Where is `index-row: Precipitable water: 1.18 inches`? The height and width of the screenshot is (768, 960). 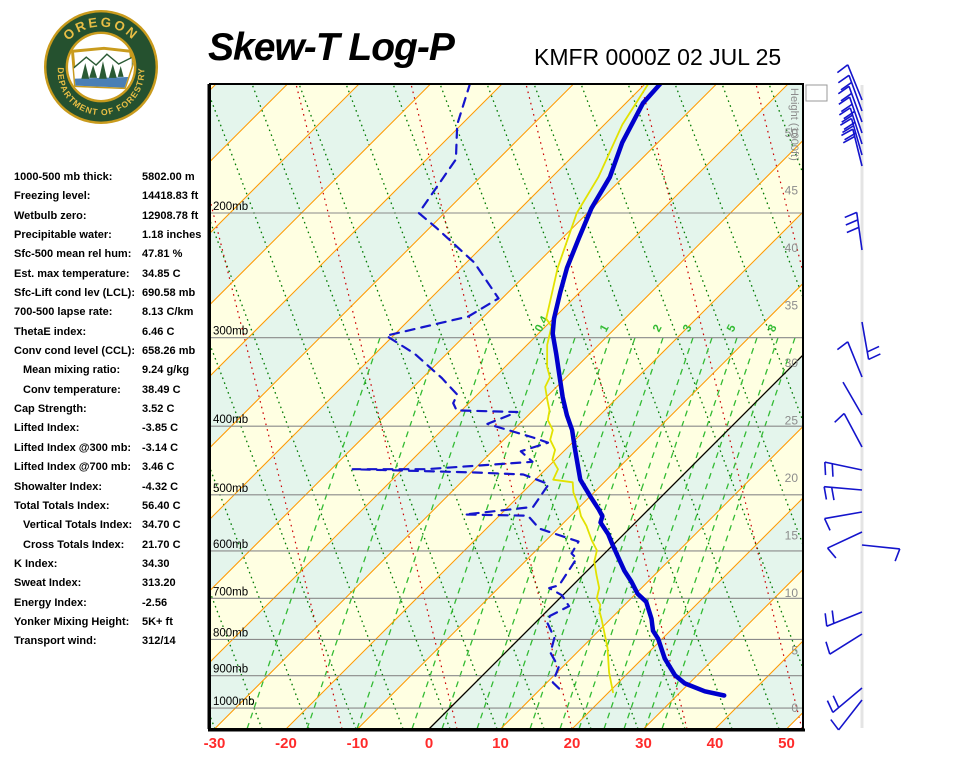
index-row: Precipitable water: 1.18 inches is located at coordinates (114, 235).